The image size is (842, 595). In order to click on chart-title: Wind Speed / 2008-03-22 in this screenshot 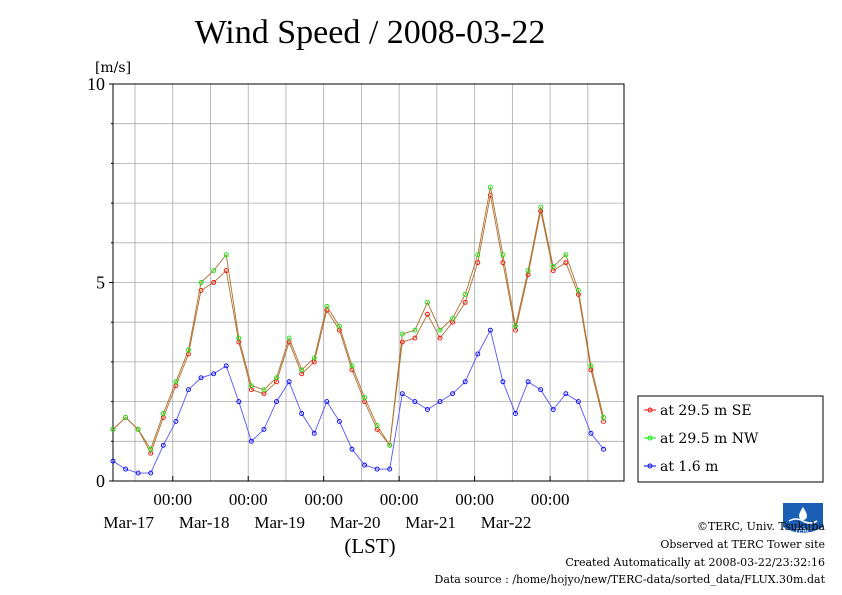, I will do `click(370, 32)`.